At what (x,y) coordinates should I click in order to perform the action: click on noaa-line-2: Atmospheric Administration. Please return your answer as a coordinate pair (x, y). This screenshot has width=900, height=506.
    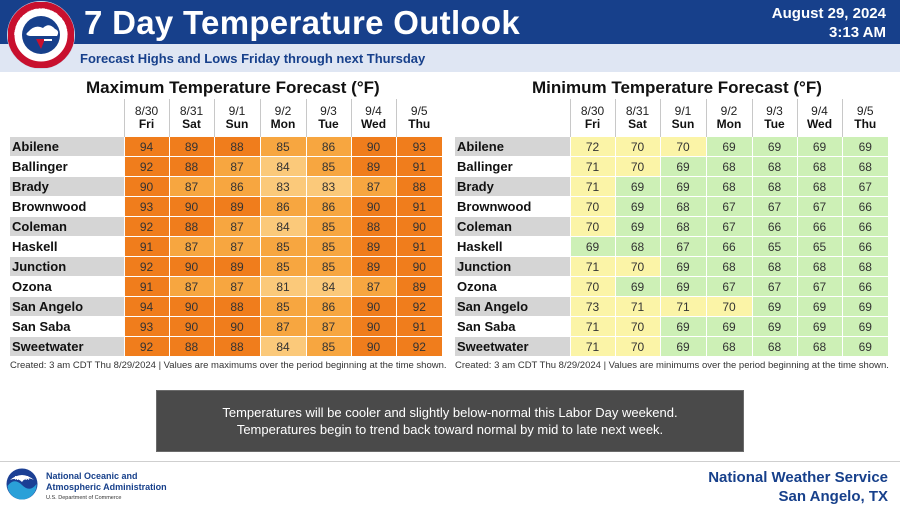
    Looking at the image, I should click on (106, 487).